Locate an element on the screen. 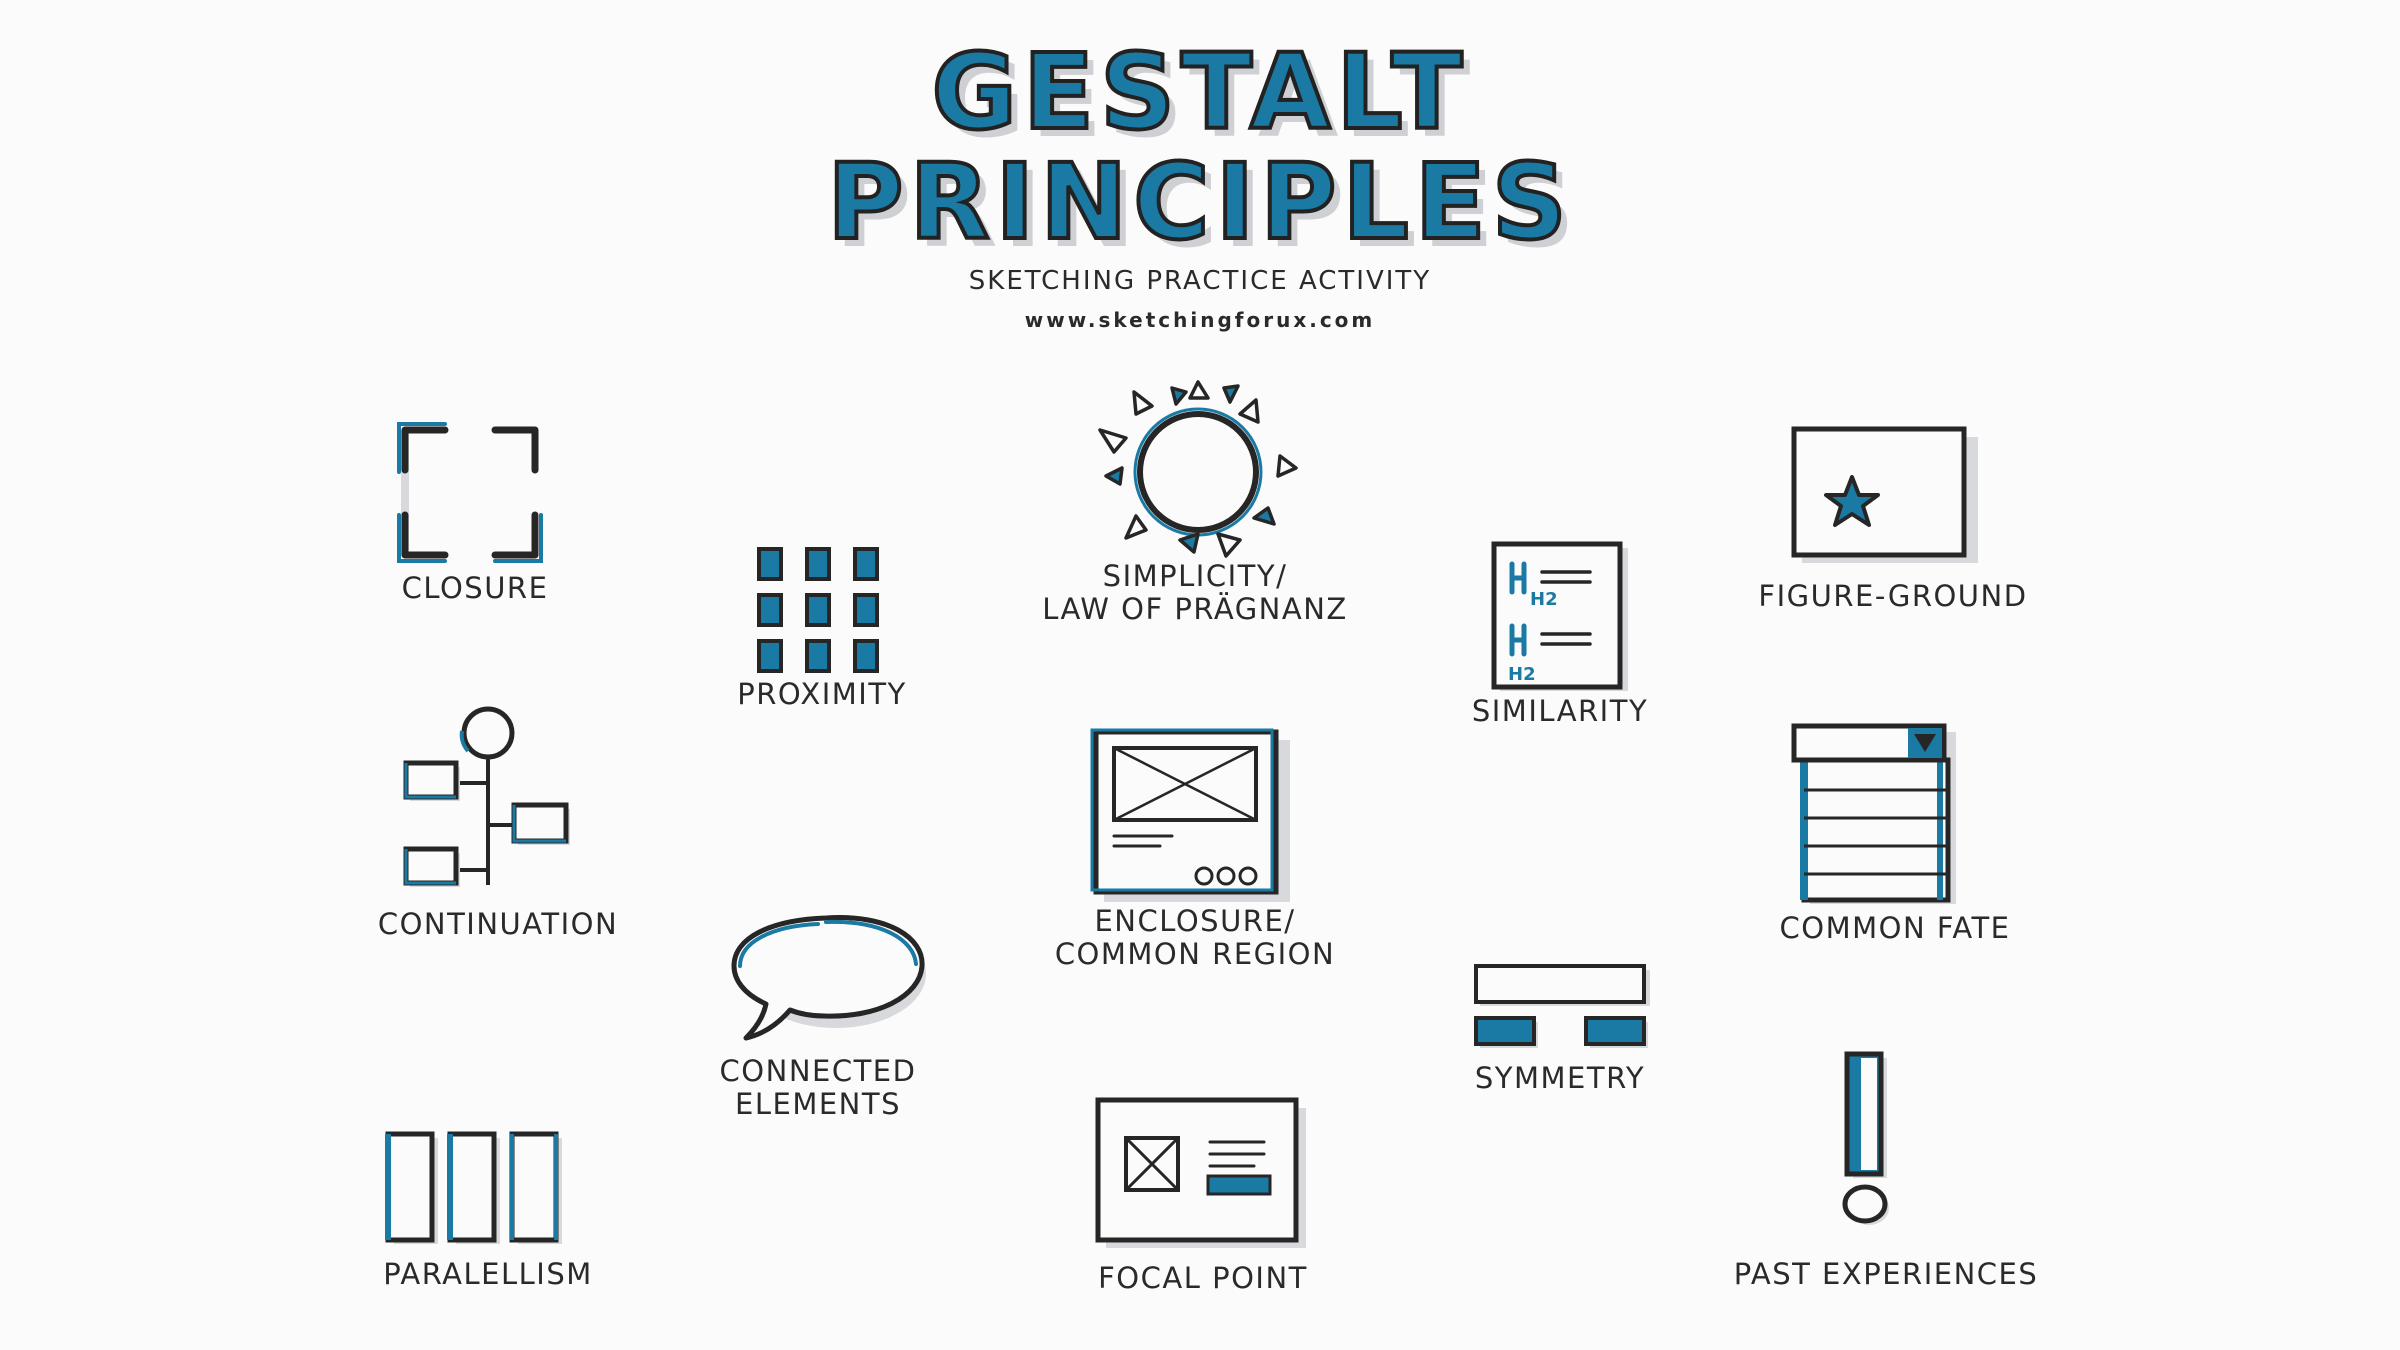 This screenshot has height=1350, width=2400. proximity-icon is located at coordinates (818, 610).